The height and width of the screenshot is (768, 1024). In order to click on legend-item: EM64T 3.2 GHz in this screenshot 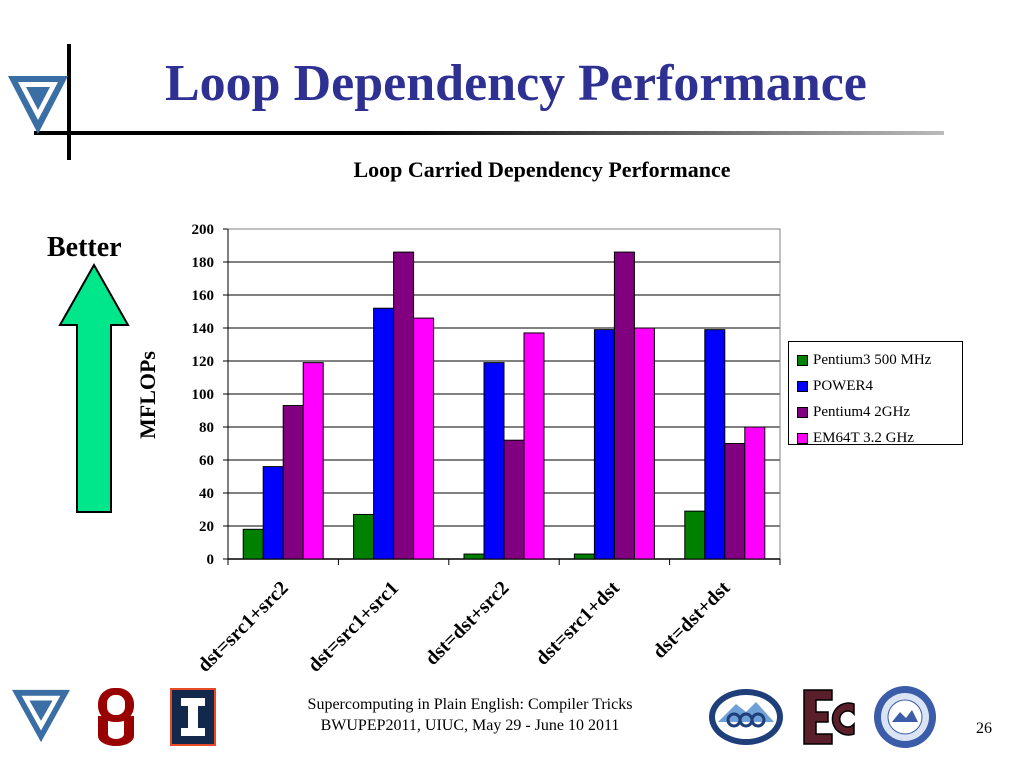, I will do `click(879, 438)`.